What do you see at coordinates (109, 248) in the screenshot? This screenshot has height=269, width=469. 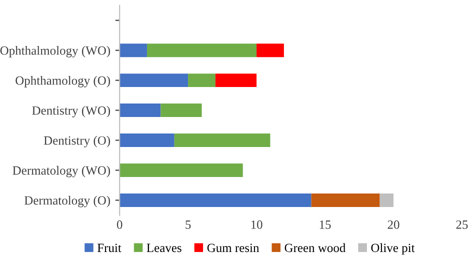 I see `legend-label: Fruit` at bounding box center [109, 248].